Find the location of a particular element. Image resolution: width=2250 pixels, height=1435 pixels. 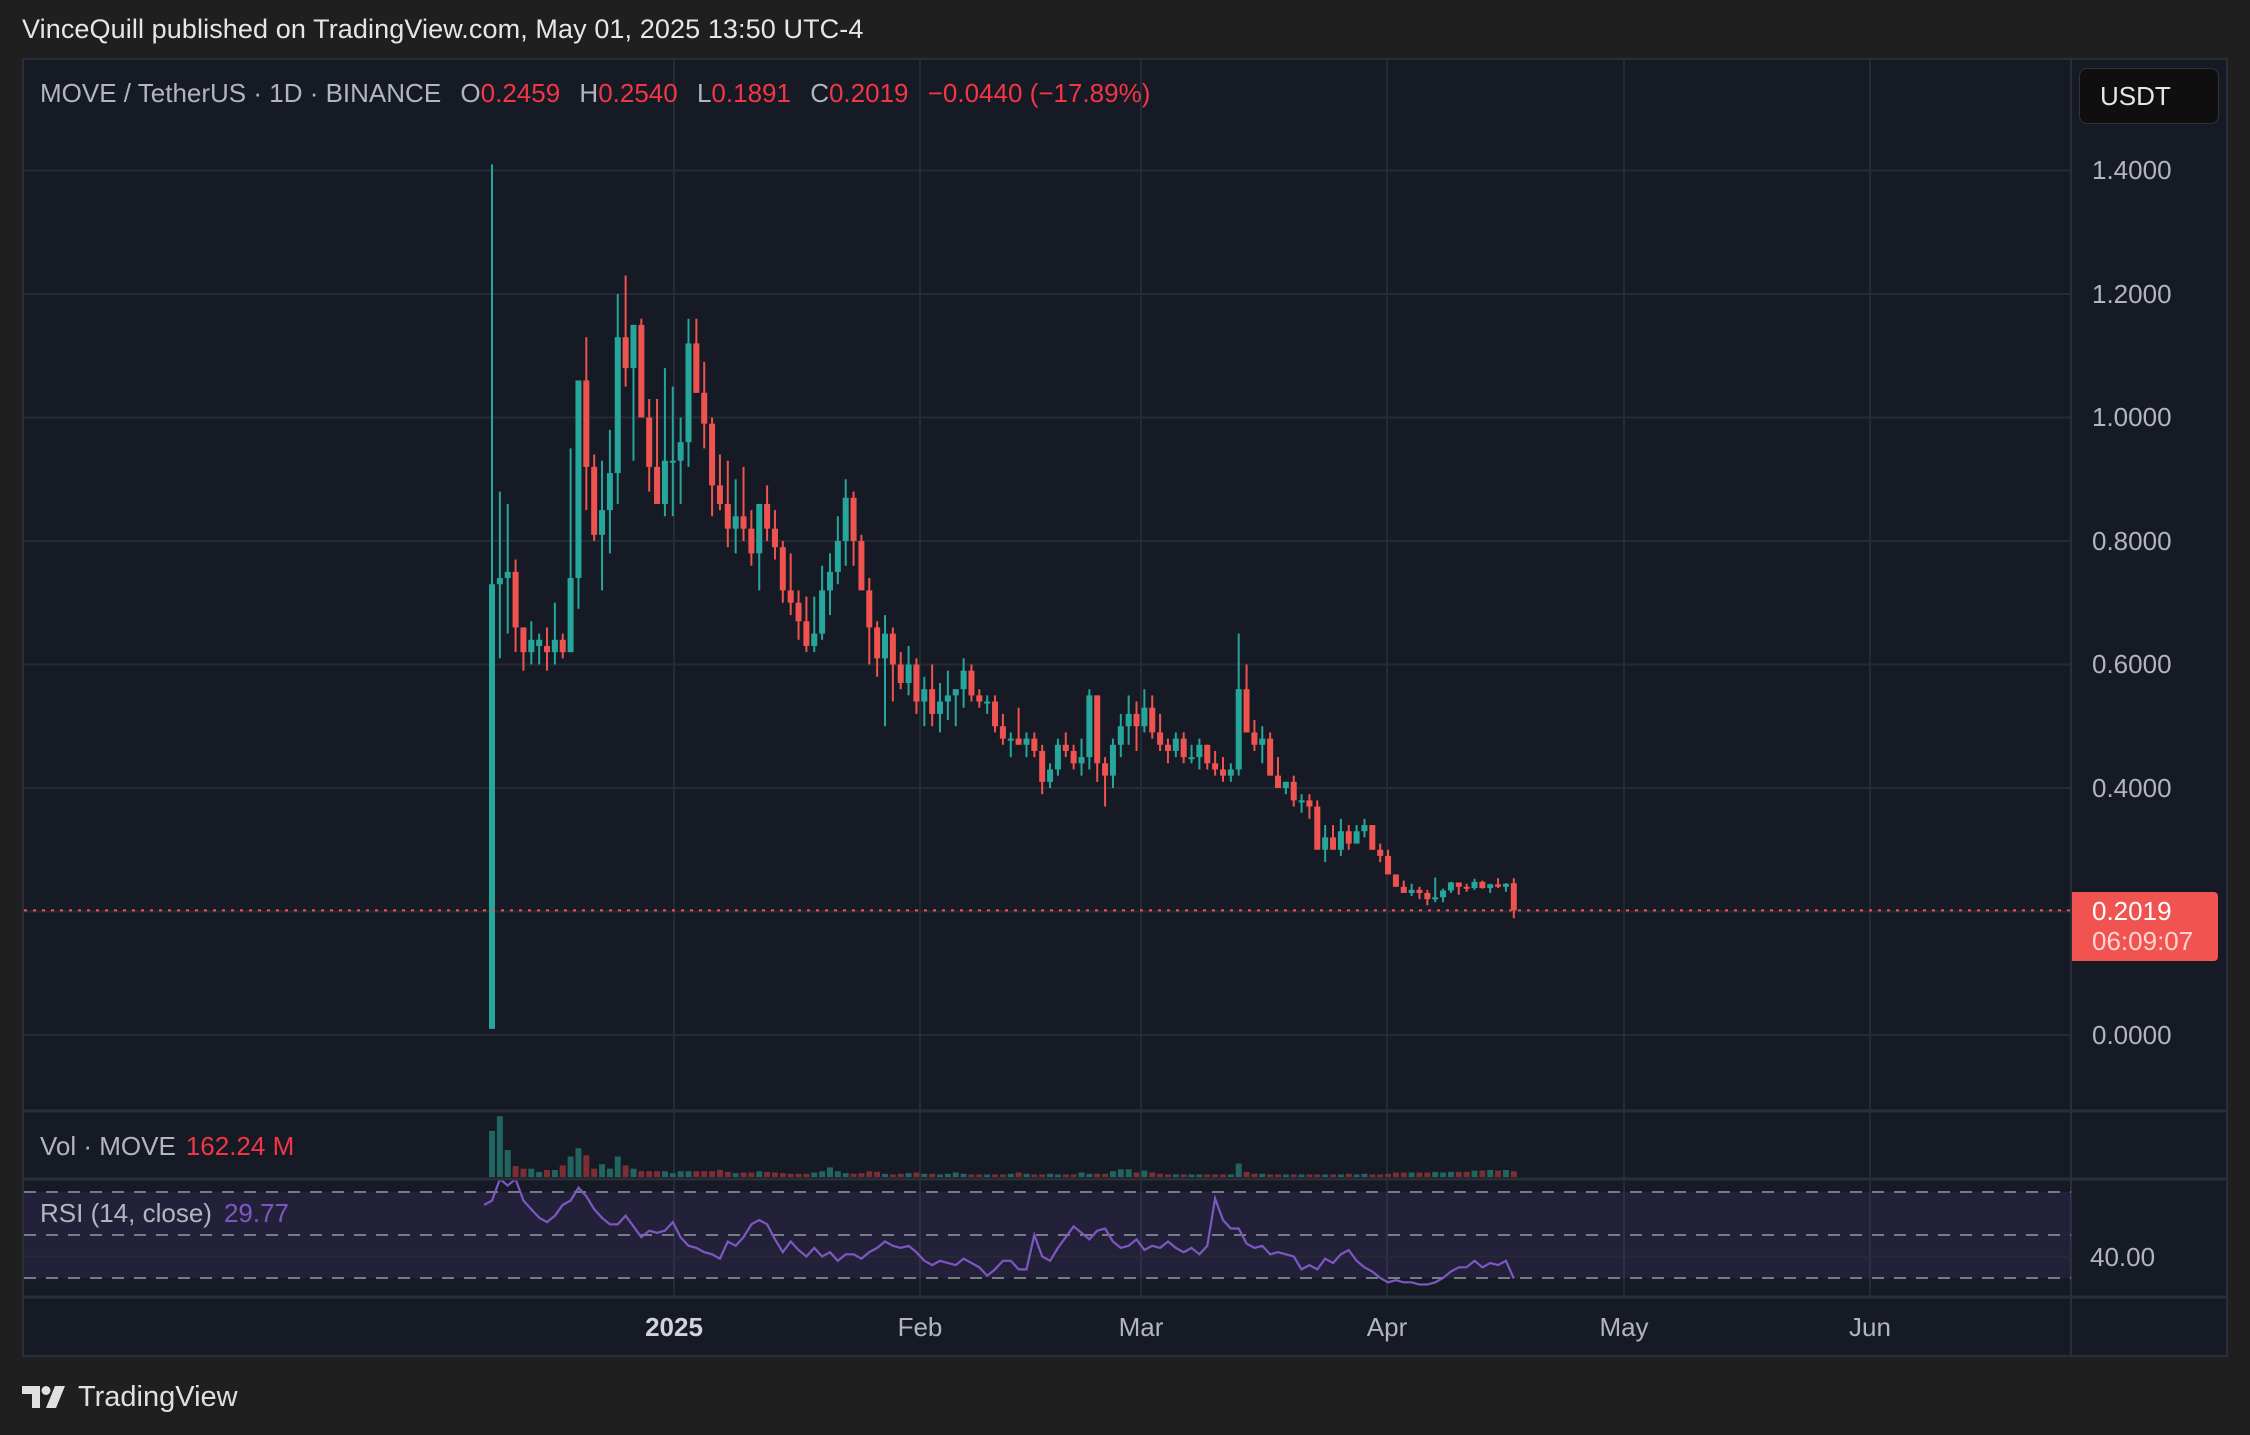

rsi-legend: RSI (14, close) 29.77 is located at coordinates (164, 1213).